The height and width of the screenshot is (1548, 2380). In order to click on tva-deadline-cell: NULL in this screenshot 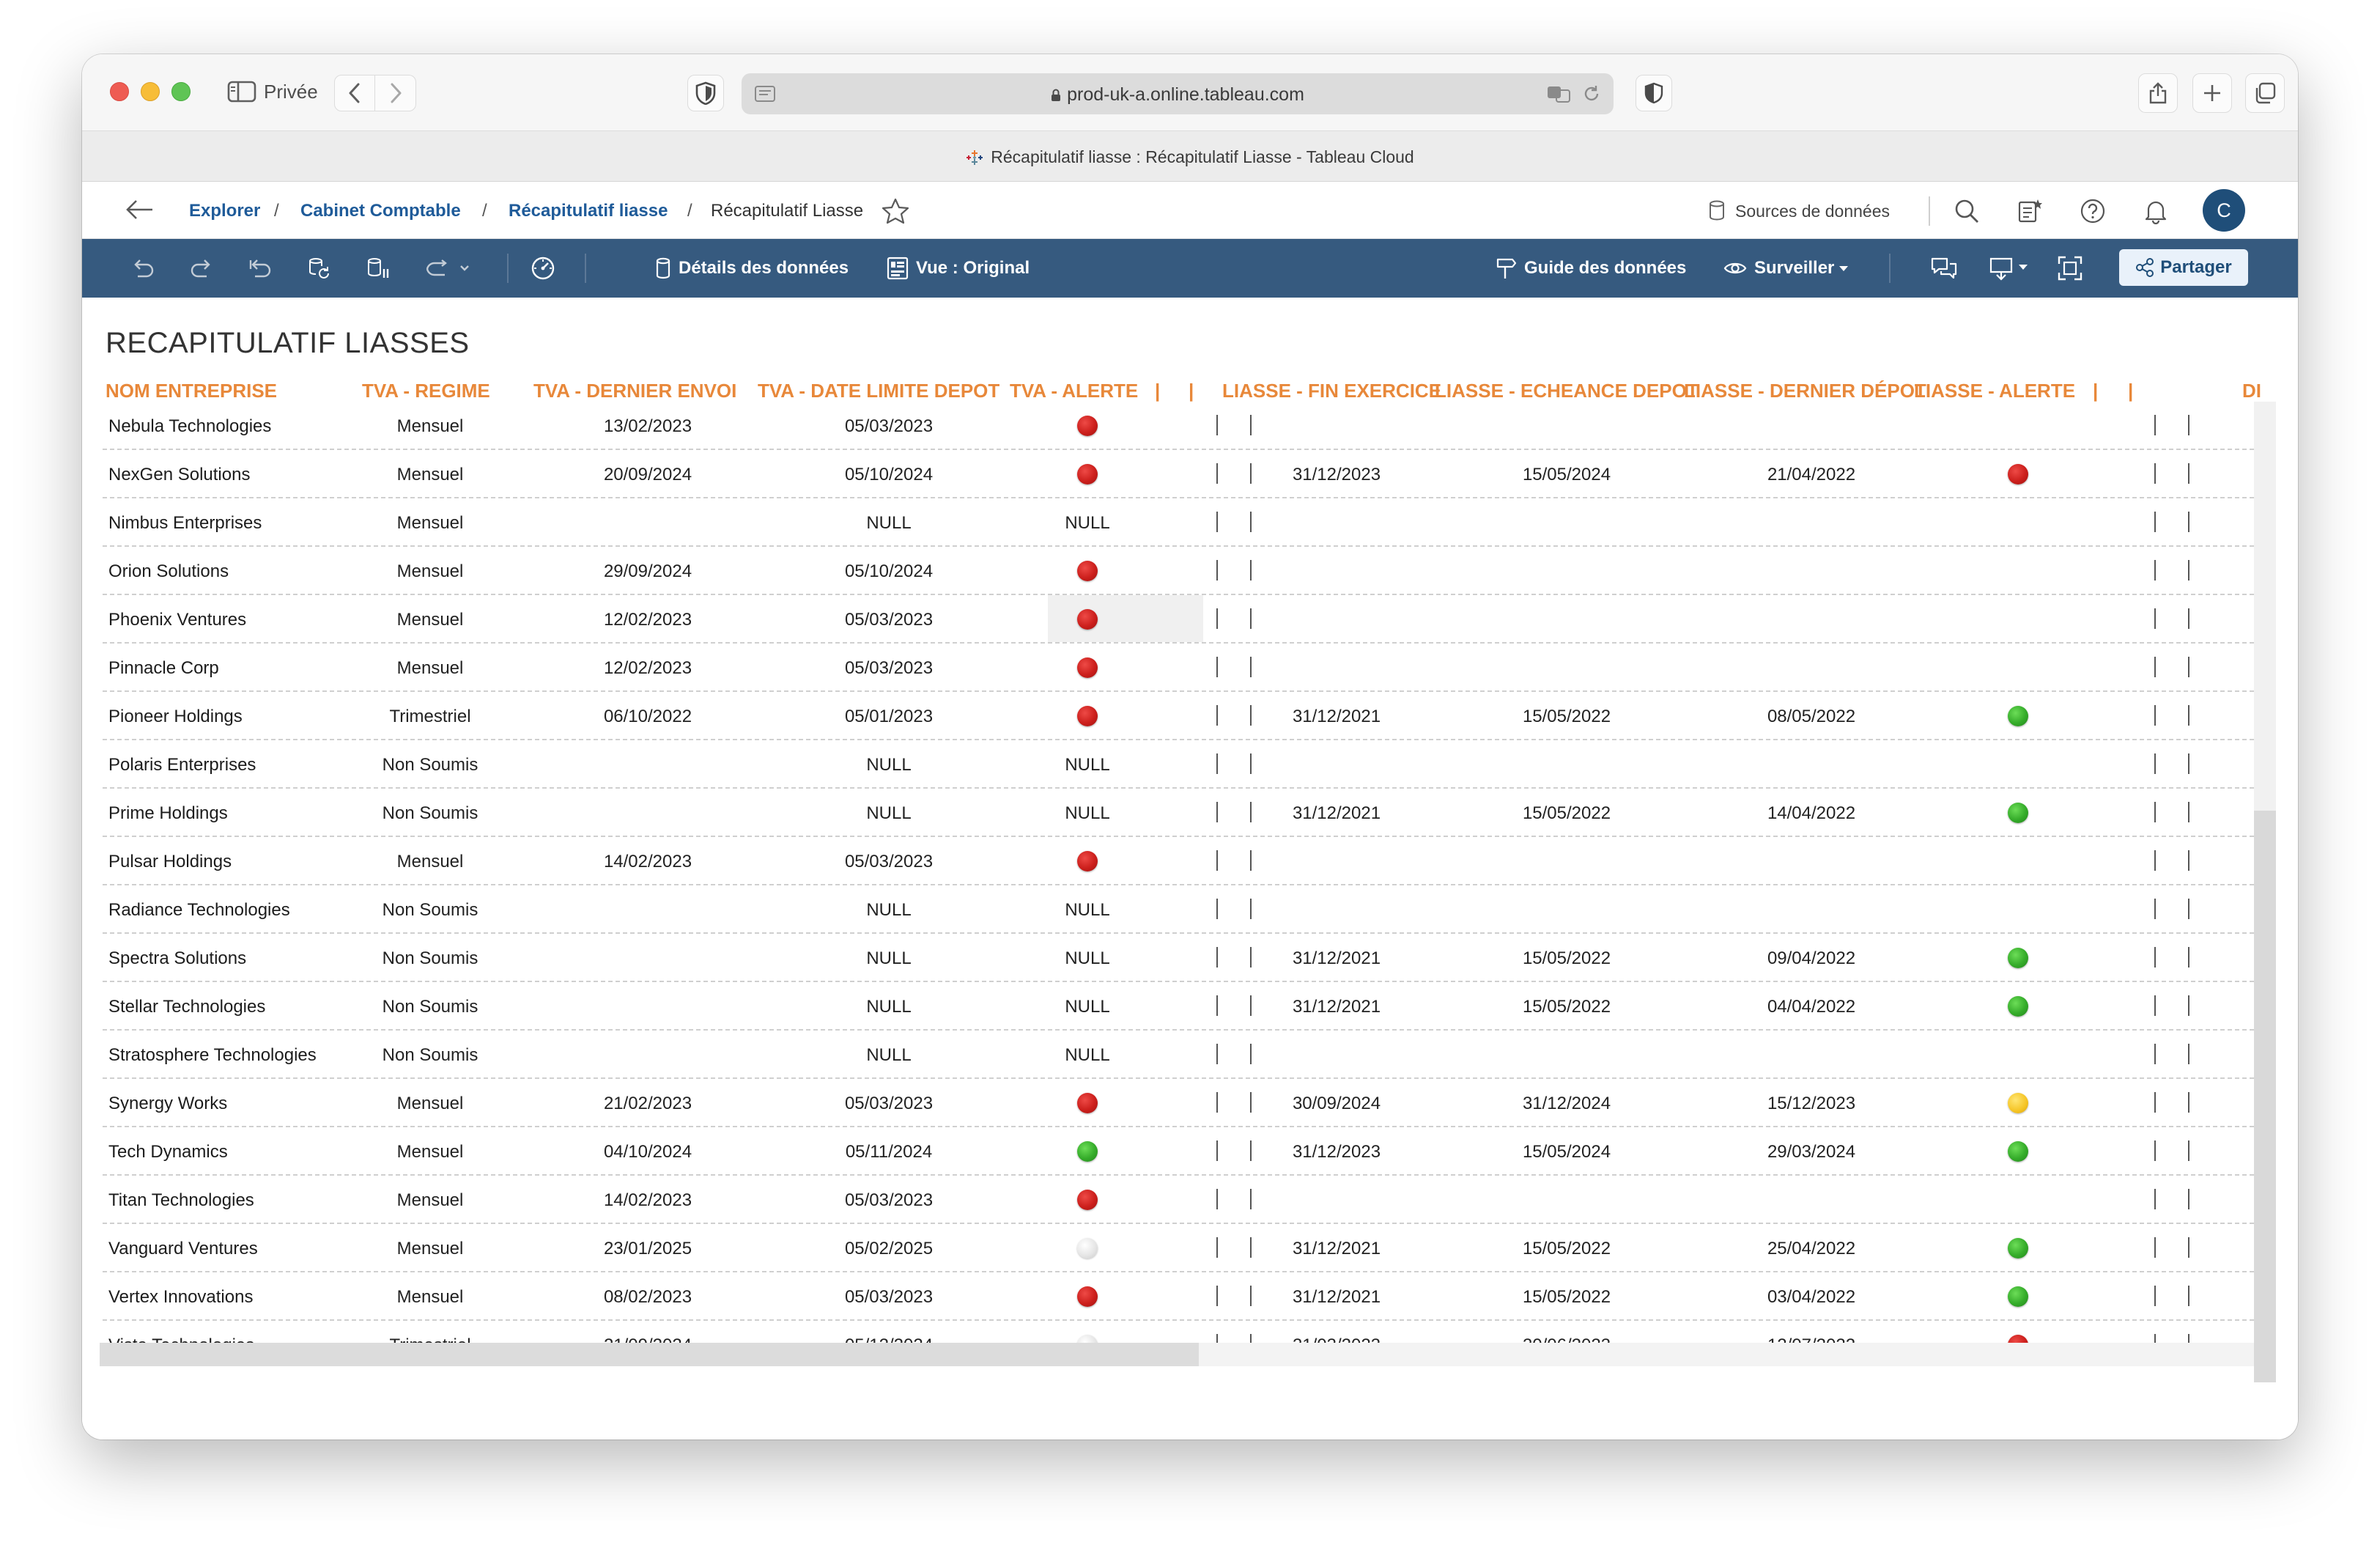, I will do `click(889, 958)`.